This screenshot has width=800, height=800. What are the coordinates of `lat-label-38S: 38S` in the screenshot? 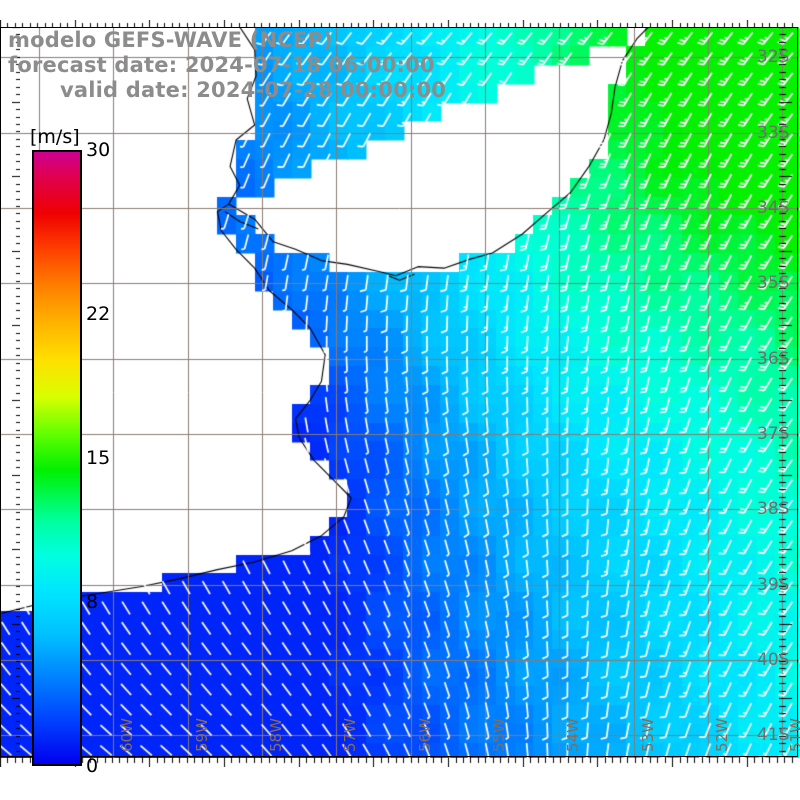 It's located at (773, 509).